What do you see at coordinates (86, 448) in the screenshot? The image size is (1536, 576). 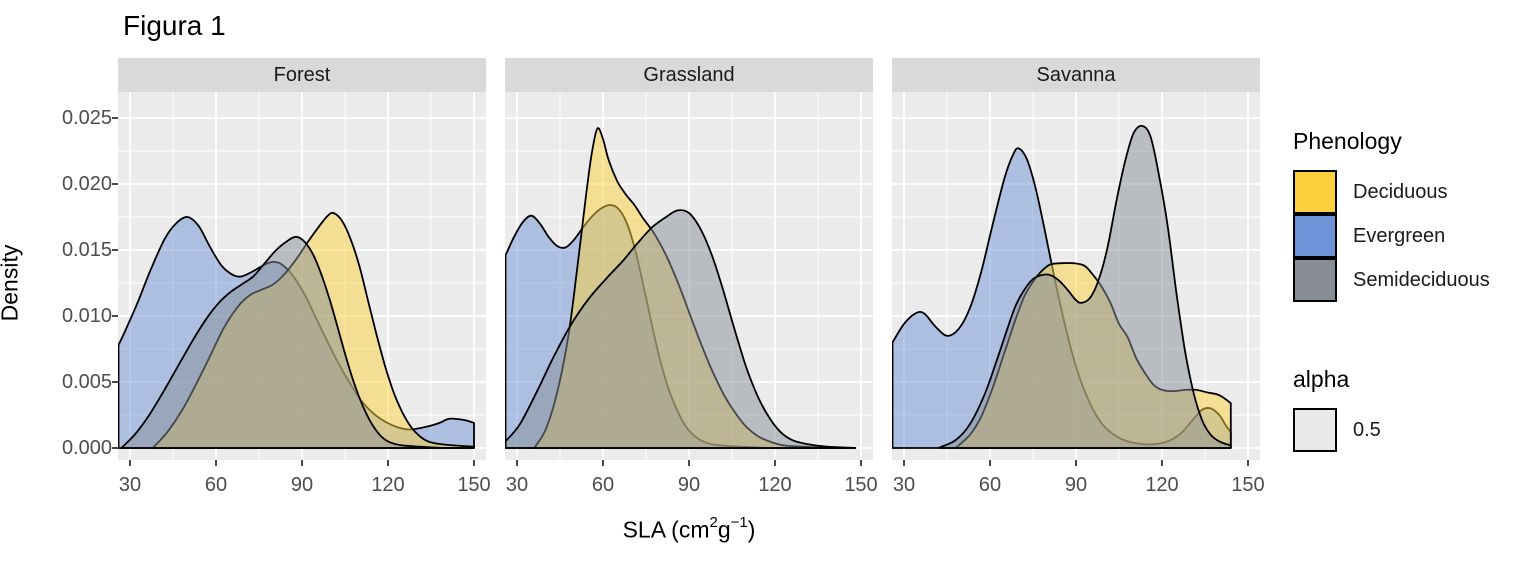 I see `y-tick-label: 0.000` at bounding box center [86, 448].